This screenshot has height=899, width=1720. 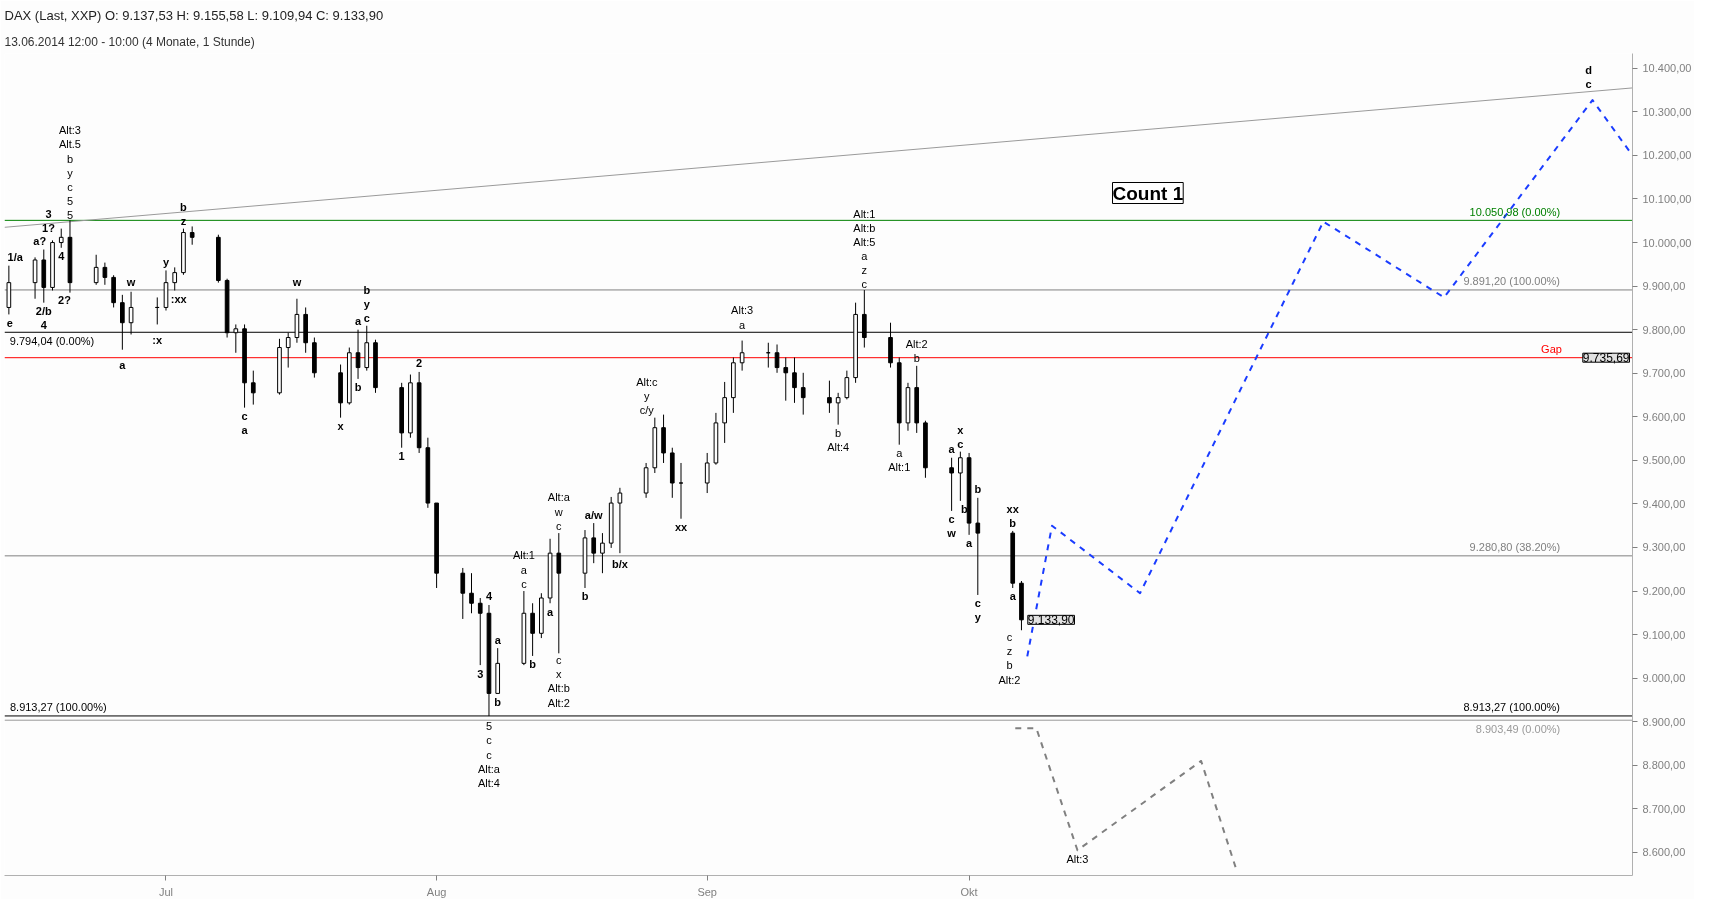 I want to click on ref-line-label: 8.913,27 (100.00%), so click(x=1512, y=707).